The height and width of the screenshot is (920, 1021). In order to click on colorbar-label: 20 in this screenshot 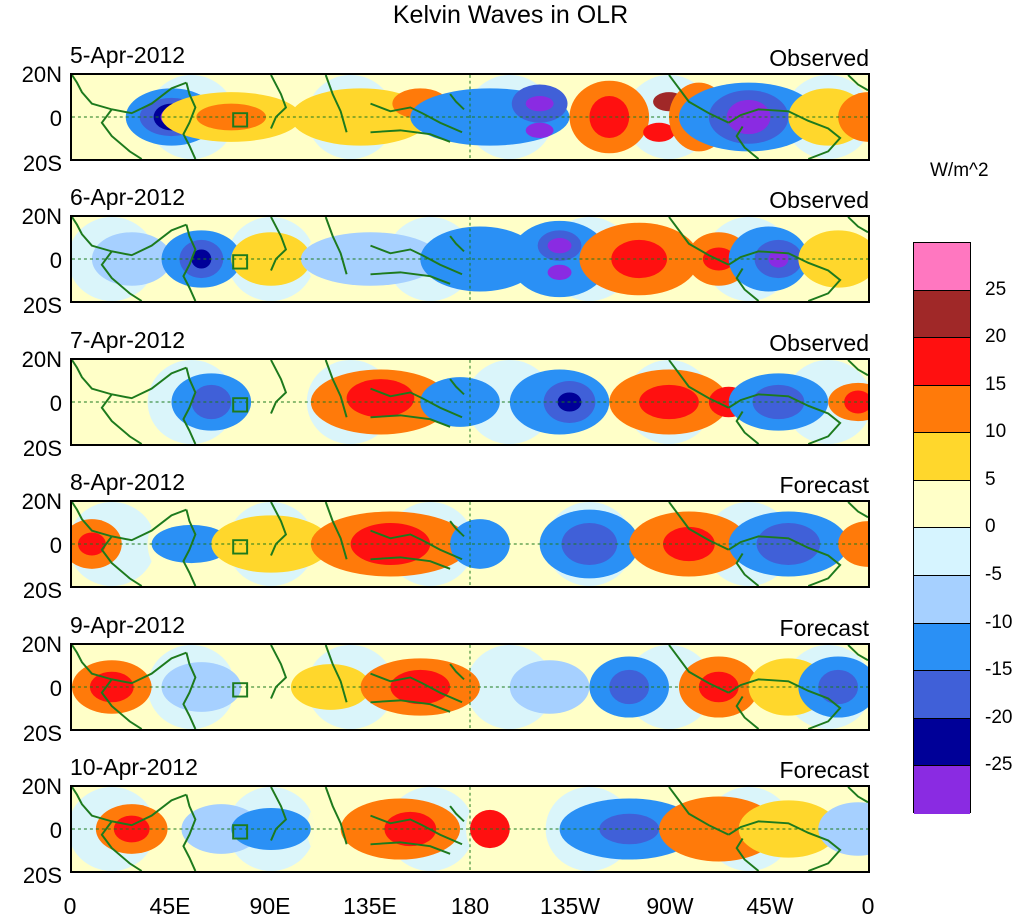, I will do `click(996, 336)`.